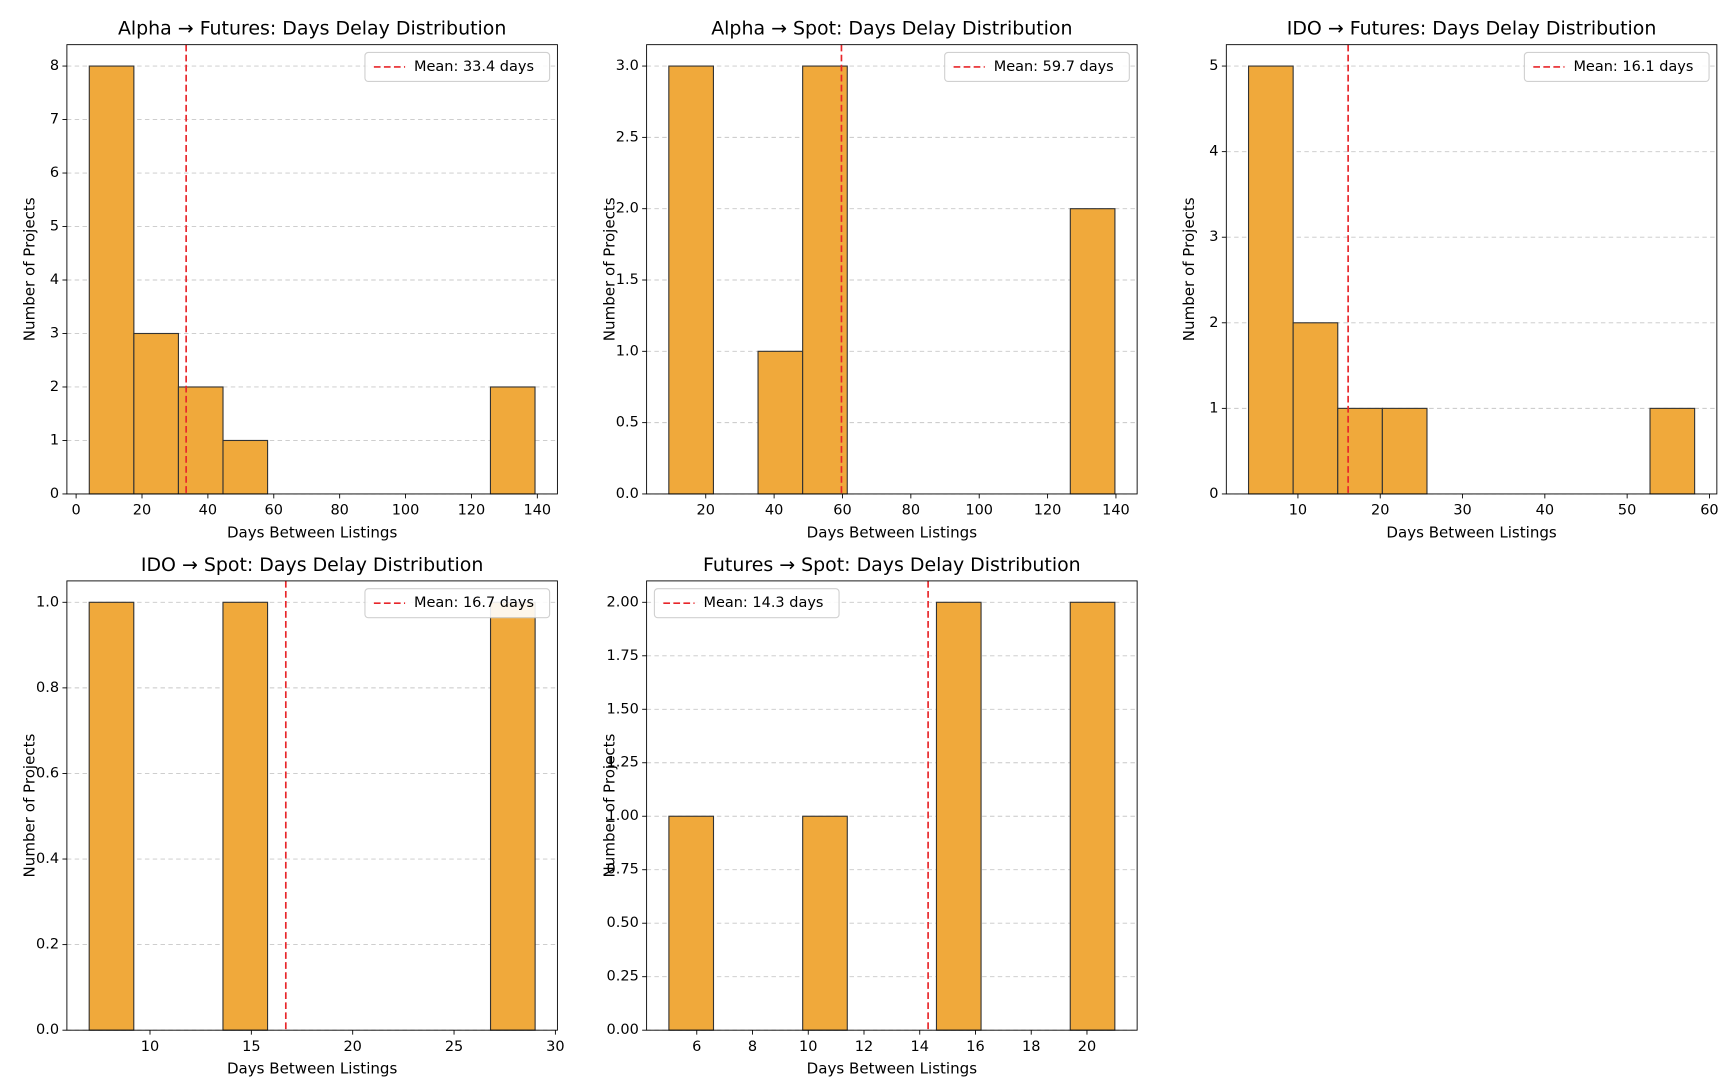 The image size is (1728, 1086). What do you see at coordinates (47, 945) in the screenshot?
I see `y-tick-label: 0.2` at bounding box center [47, 945].